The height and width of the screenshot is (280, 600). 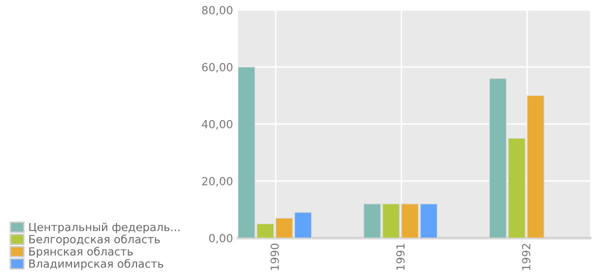 I want to click on x-tick-label: 1992, so click(x=526, y=257).